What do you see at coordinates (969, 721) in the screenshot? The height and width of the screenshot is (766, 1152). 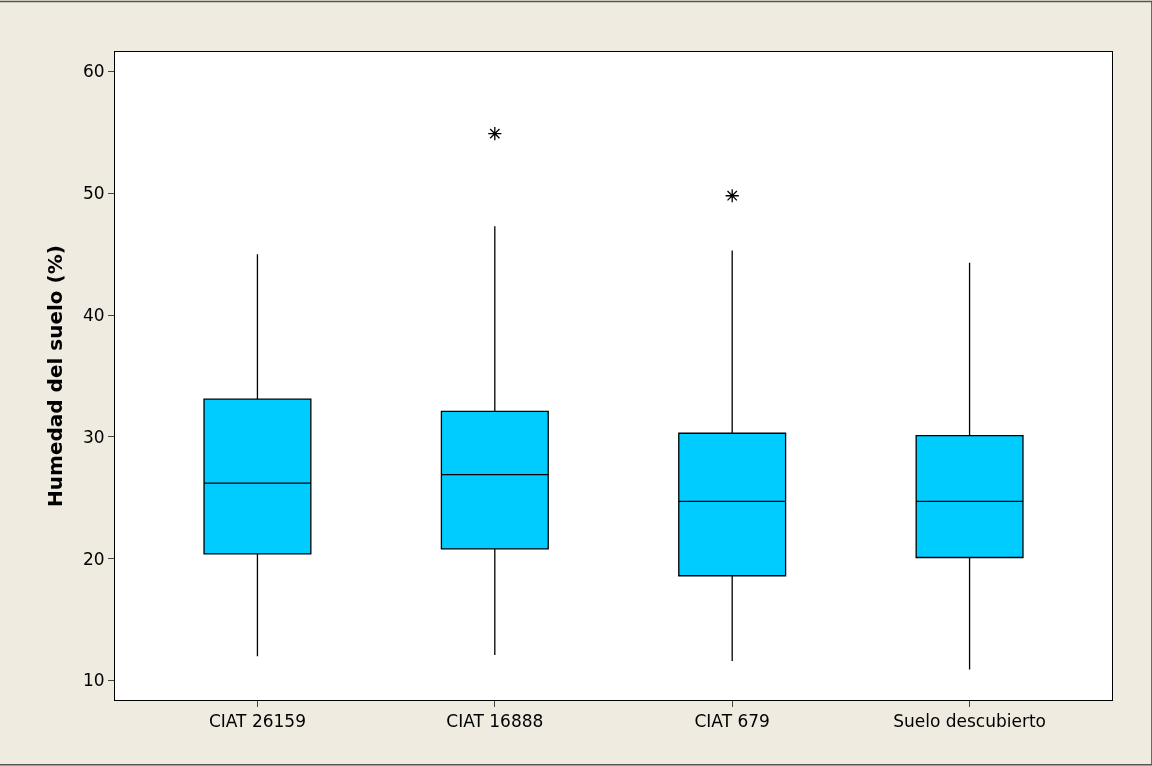 I see `x-tick-label: Suelo descubierto` at bounding box center [969, 721].